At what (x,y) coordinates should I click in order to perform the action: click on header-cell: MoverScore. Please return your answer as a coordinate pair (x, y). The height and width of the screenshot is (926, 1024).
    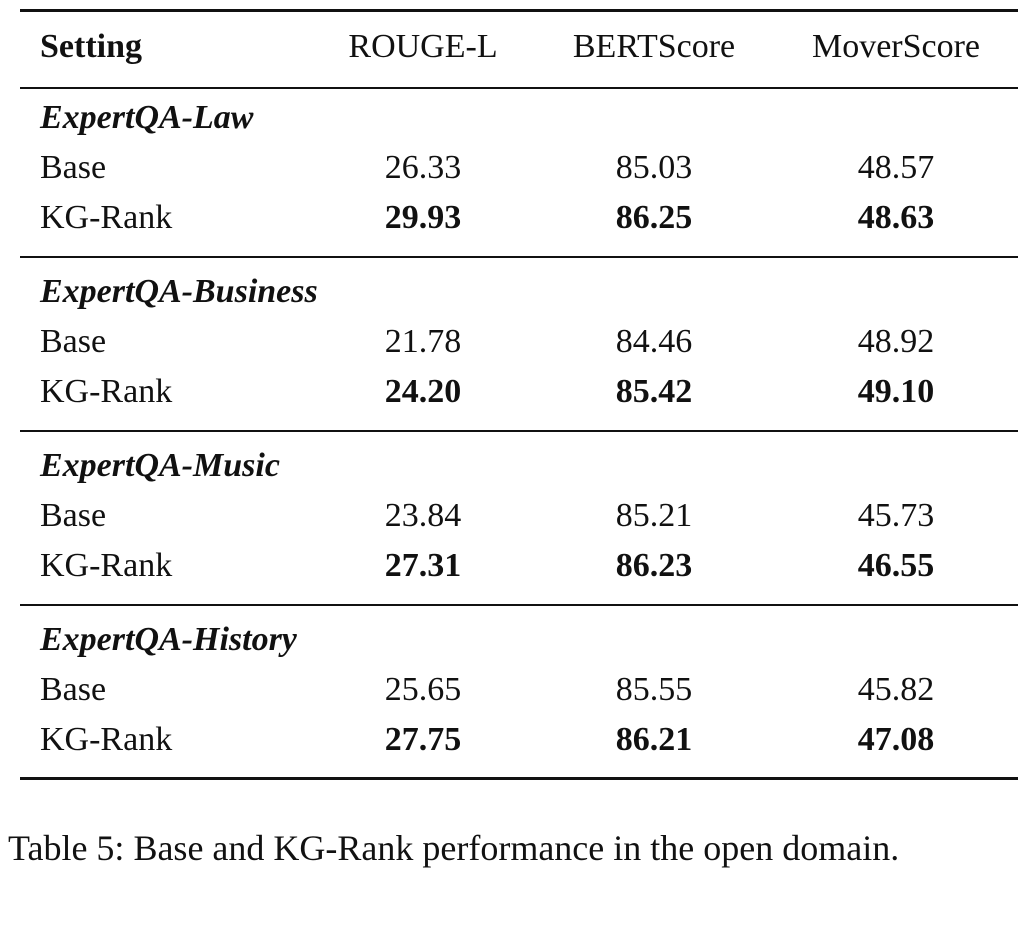
    Looking at the image, I should click on (896, 46).